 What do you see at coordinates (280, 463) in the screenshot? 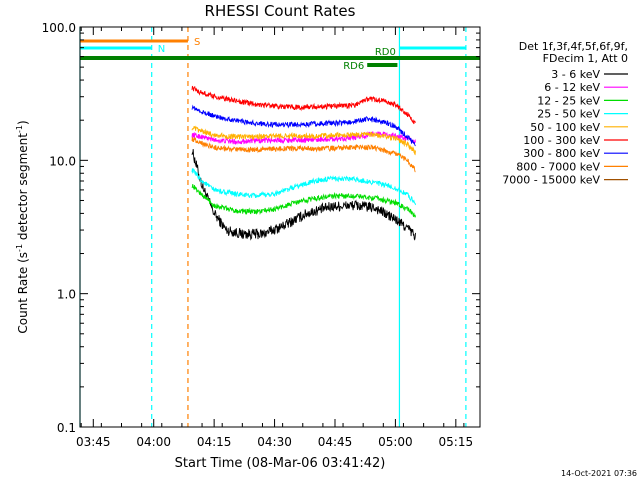
I see `x-axis-label: Start Time (08-Mar-06 03:41:42)` at bounding box center [280, 463].